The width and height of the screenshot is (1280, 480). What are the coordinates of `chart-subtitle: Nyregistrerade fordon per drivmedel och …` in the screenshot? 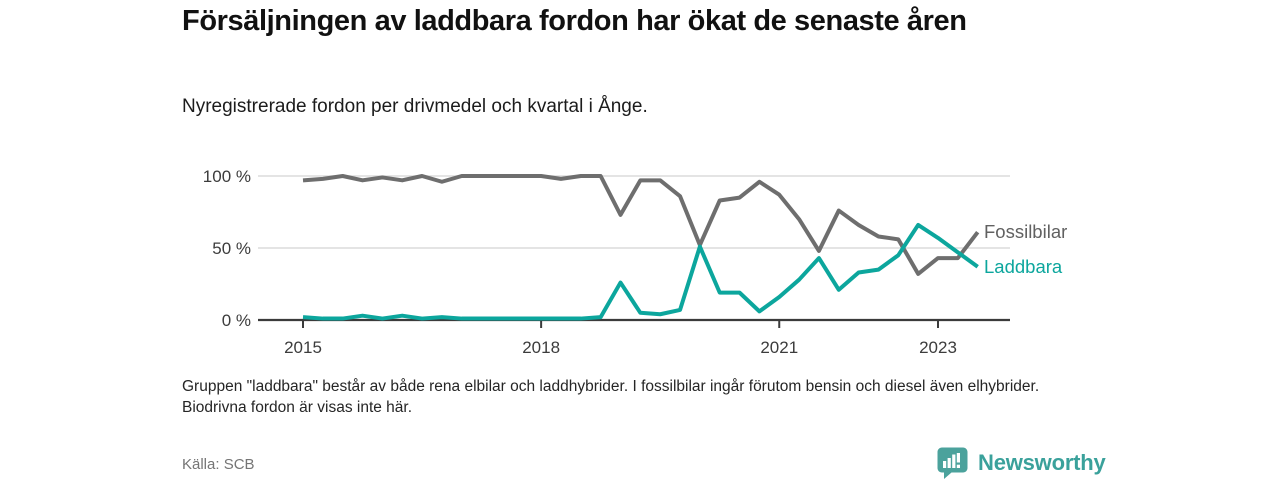 It's located at (415, 106).